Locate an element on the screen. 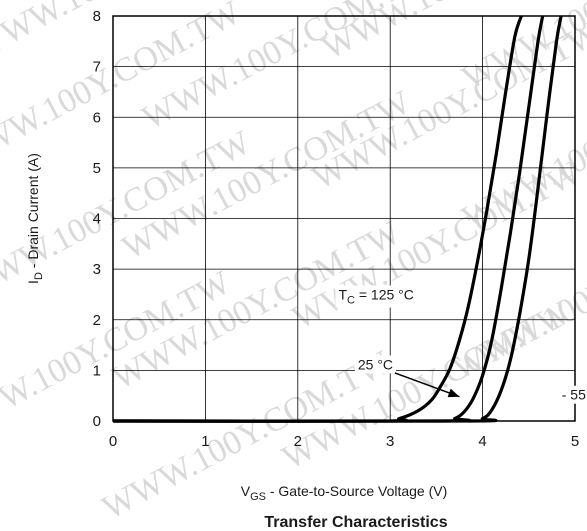  y-axis-label-sub: D is located at coordinates (39, 276).